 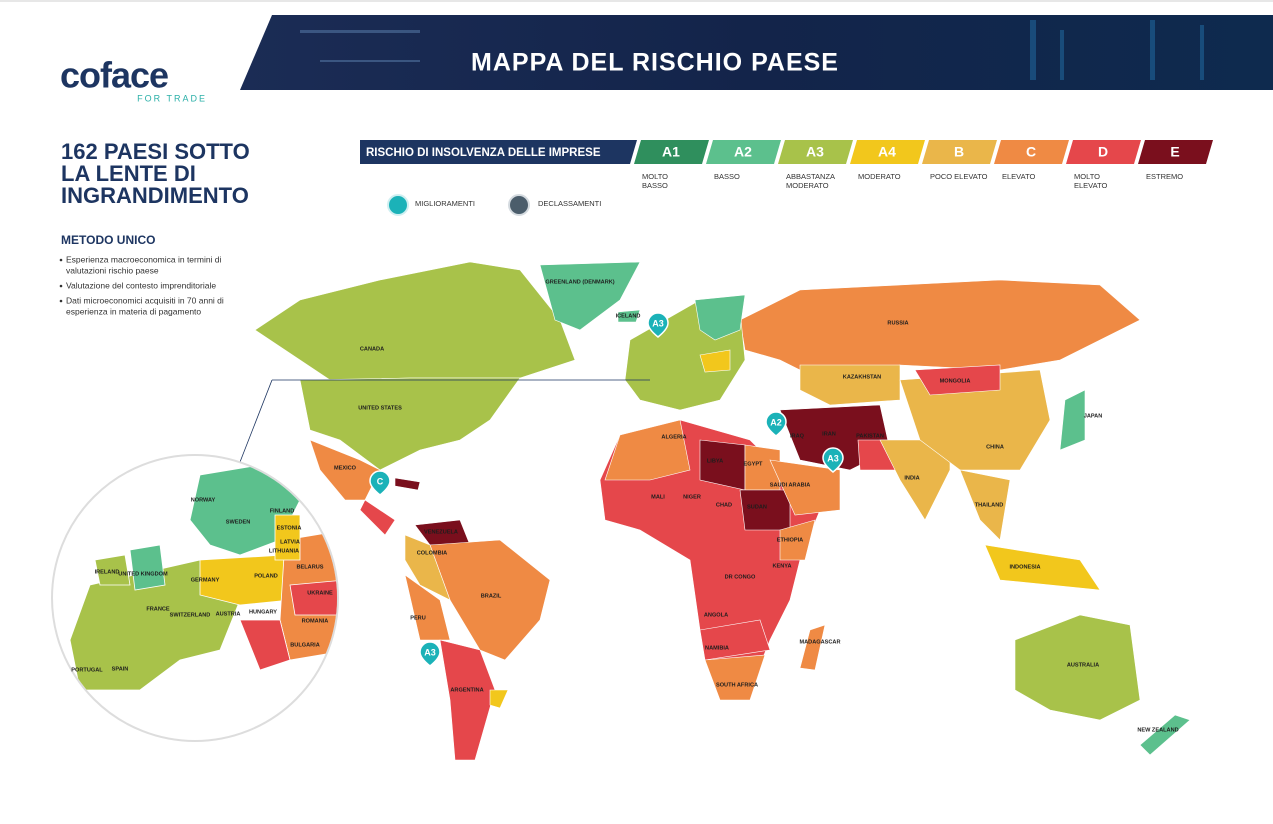 I want to click on legend-code: A1, so click(x=671, y=152).